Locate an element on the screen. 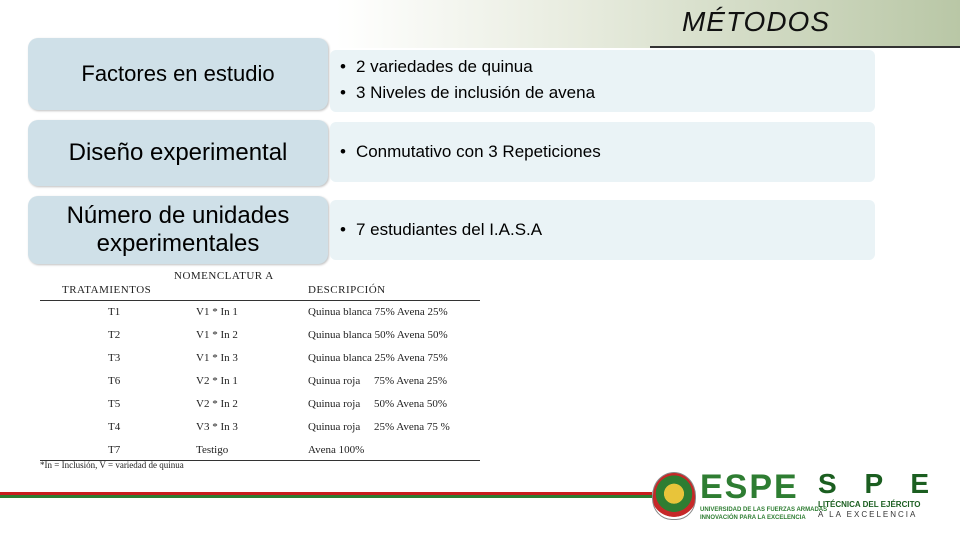 The height and width of the screenshot is (540, 960). table-cell: Quinua blanca 25% Avena 75% is located at coordinates (378, 358).